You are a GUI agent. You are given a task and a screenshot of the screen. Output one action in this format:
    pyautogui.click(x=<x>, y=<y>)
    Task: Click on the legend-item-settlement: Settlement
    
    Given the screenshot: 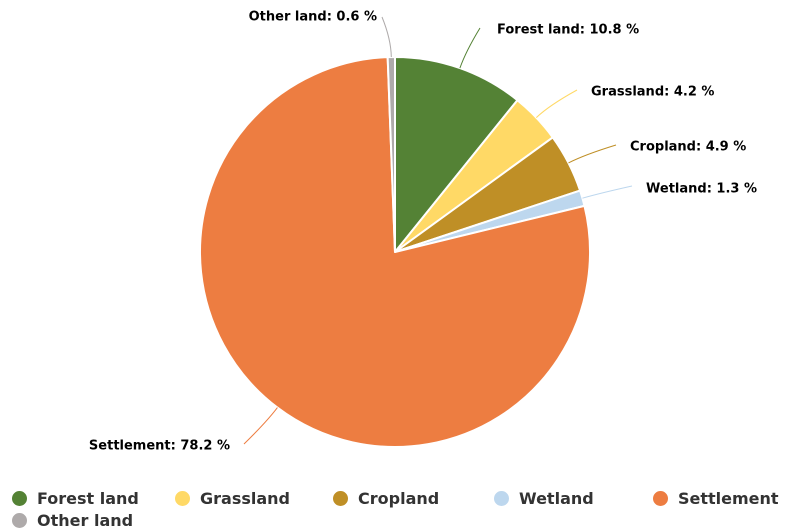 What is the action you would take?
    pyautogui.click(x=716, y=498)
    